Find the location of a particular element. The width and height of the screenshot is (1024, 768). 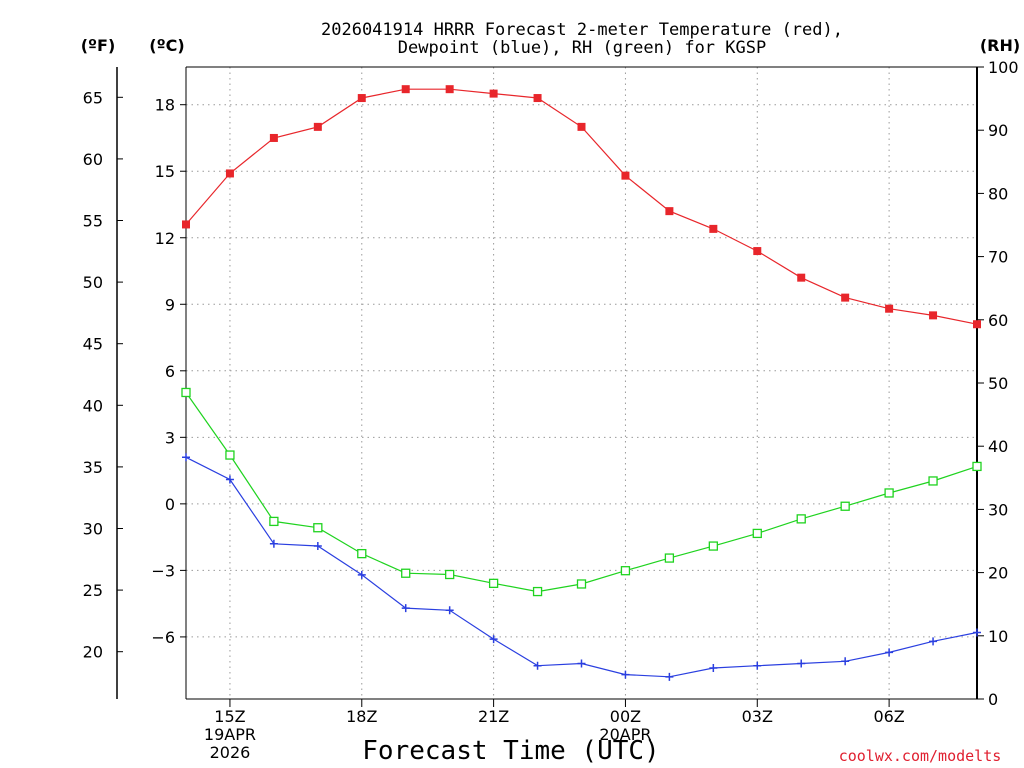

x-tick-label: 03Z is located at coordinates (757, 716).